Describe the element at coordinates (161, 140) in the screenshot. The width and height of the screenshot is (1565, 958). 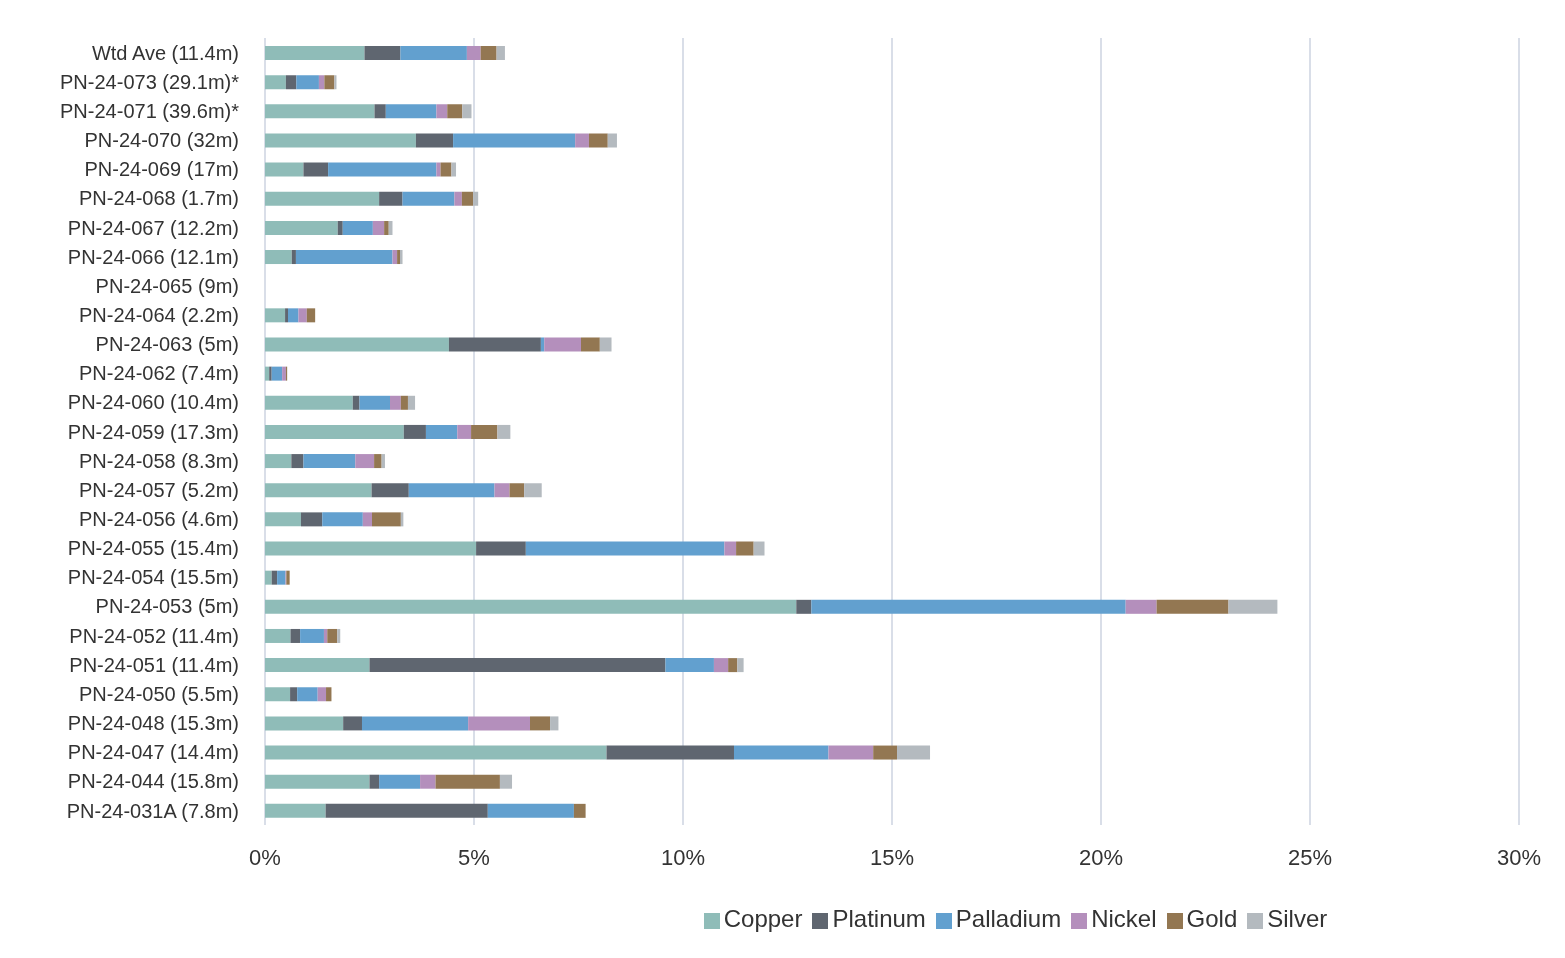
I see `y-tick-label: PN-24-070 (32m)` at that location.